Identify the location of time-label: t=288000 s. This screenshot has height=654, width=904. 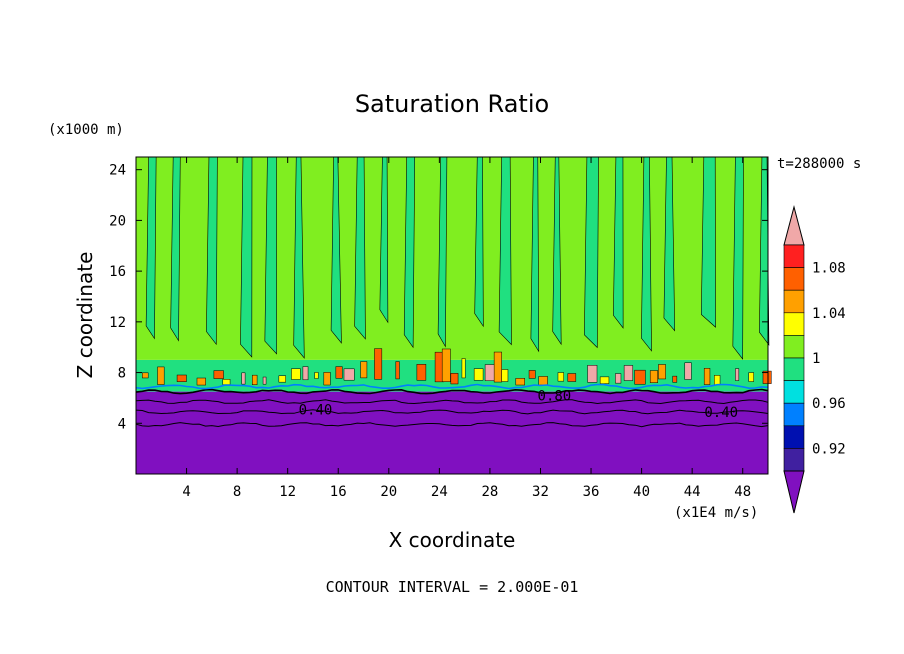
(819, 164).